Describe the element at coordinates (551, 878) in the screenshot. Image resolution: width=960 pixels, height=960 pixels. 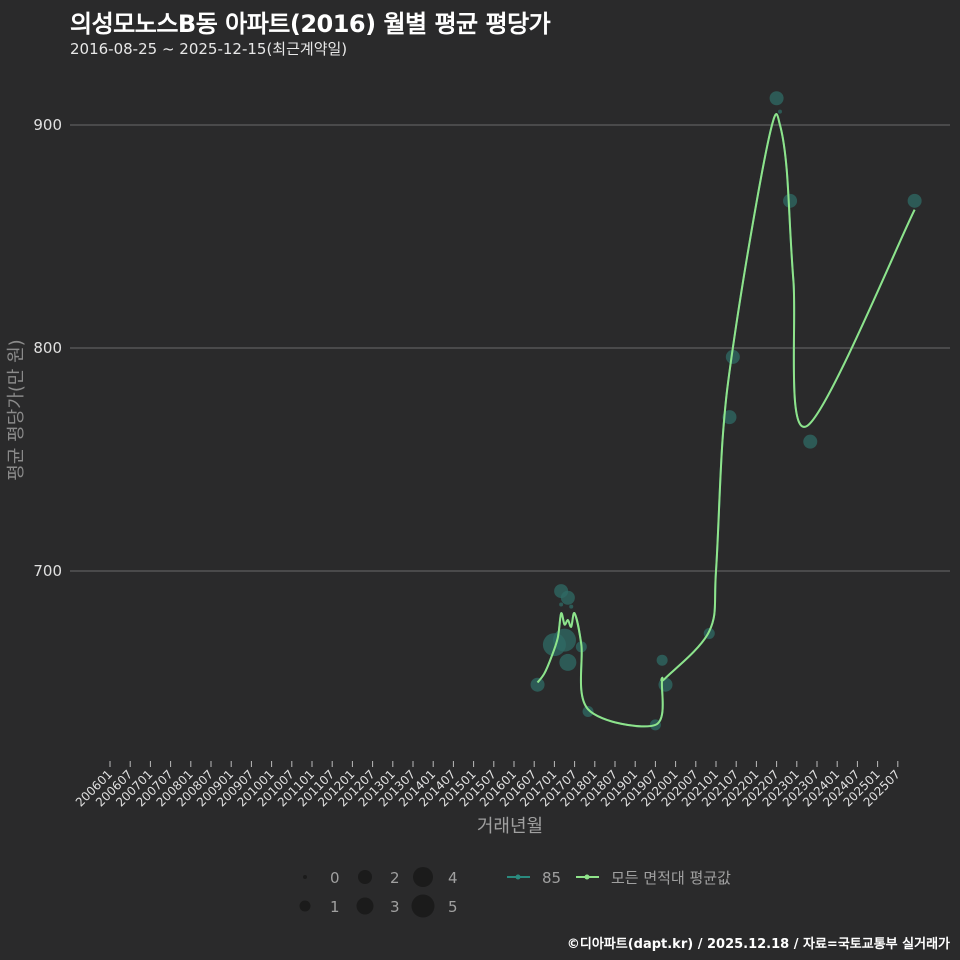
I see `legend-85-label: 85` at that location.